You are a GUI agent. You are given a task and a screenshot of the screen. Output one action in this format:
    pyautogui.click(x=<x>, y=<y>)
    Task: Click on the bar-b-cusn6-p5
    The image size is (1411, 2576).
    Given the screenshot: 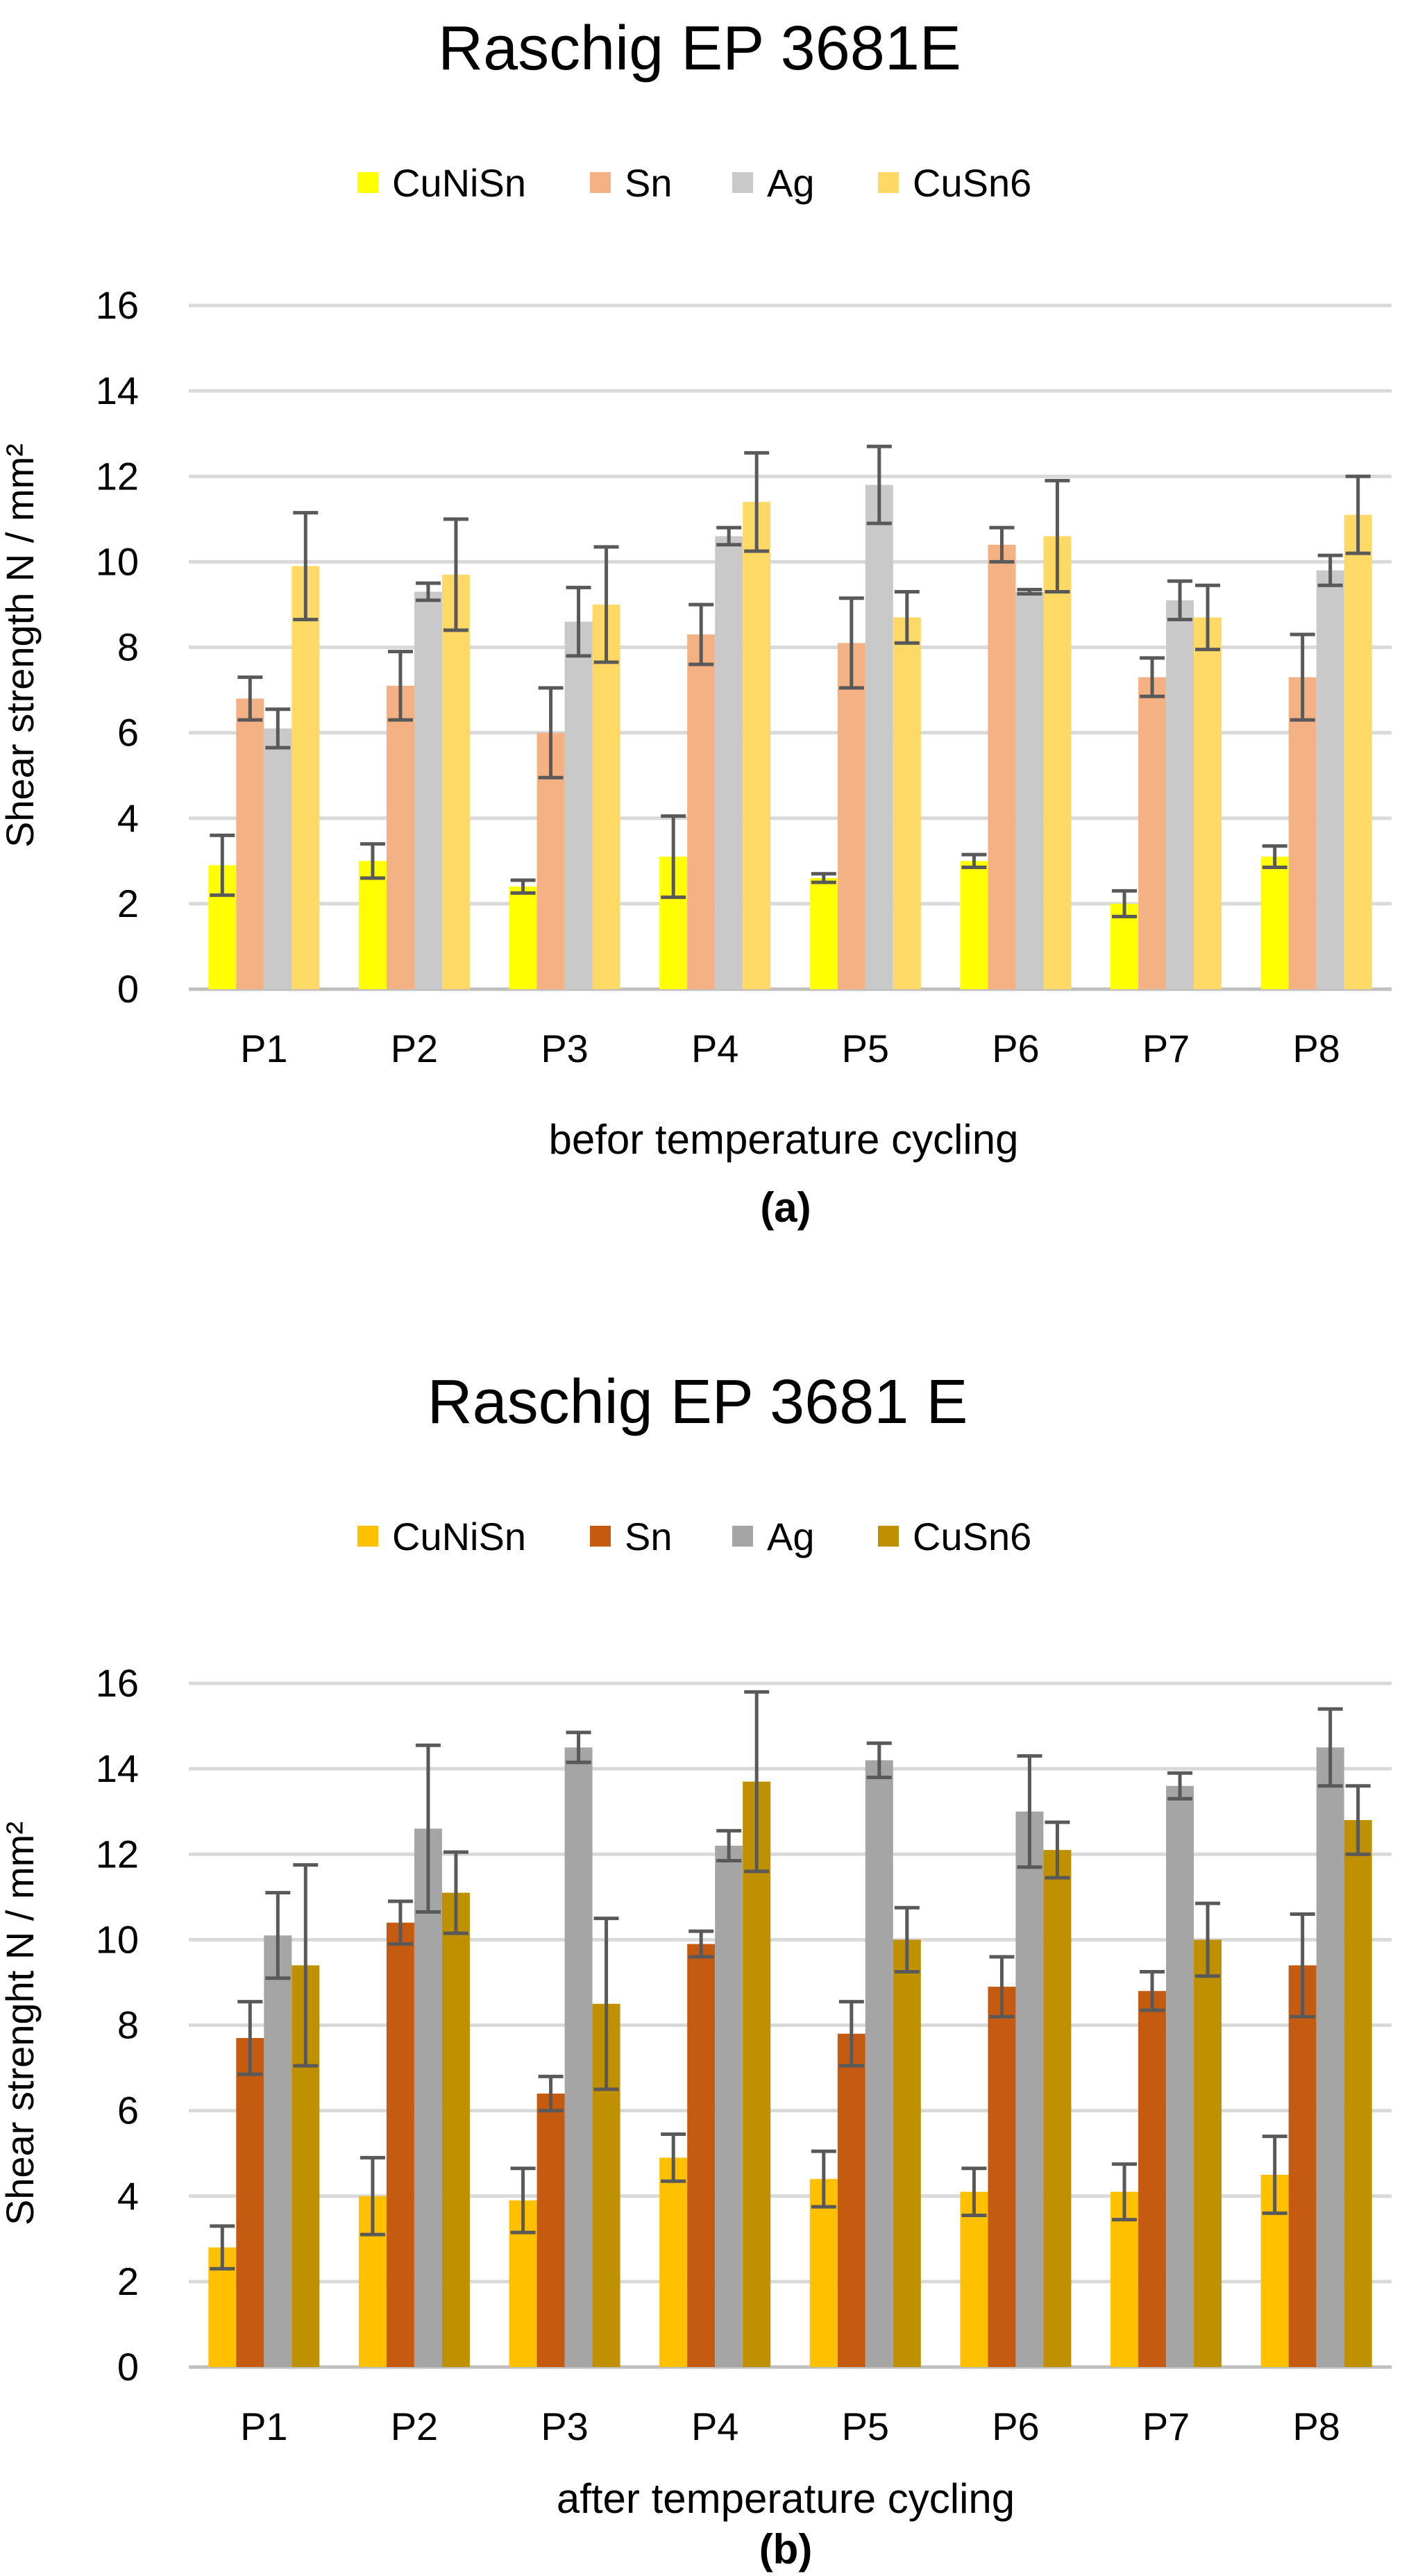 What is the action you would take?
    pyautogui.click(x=907, y=2153)
    